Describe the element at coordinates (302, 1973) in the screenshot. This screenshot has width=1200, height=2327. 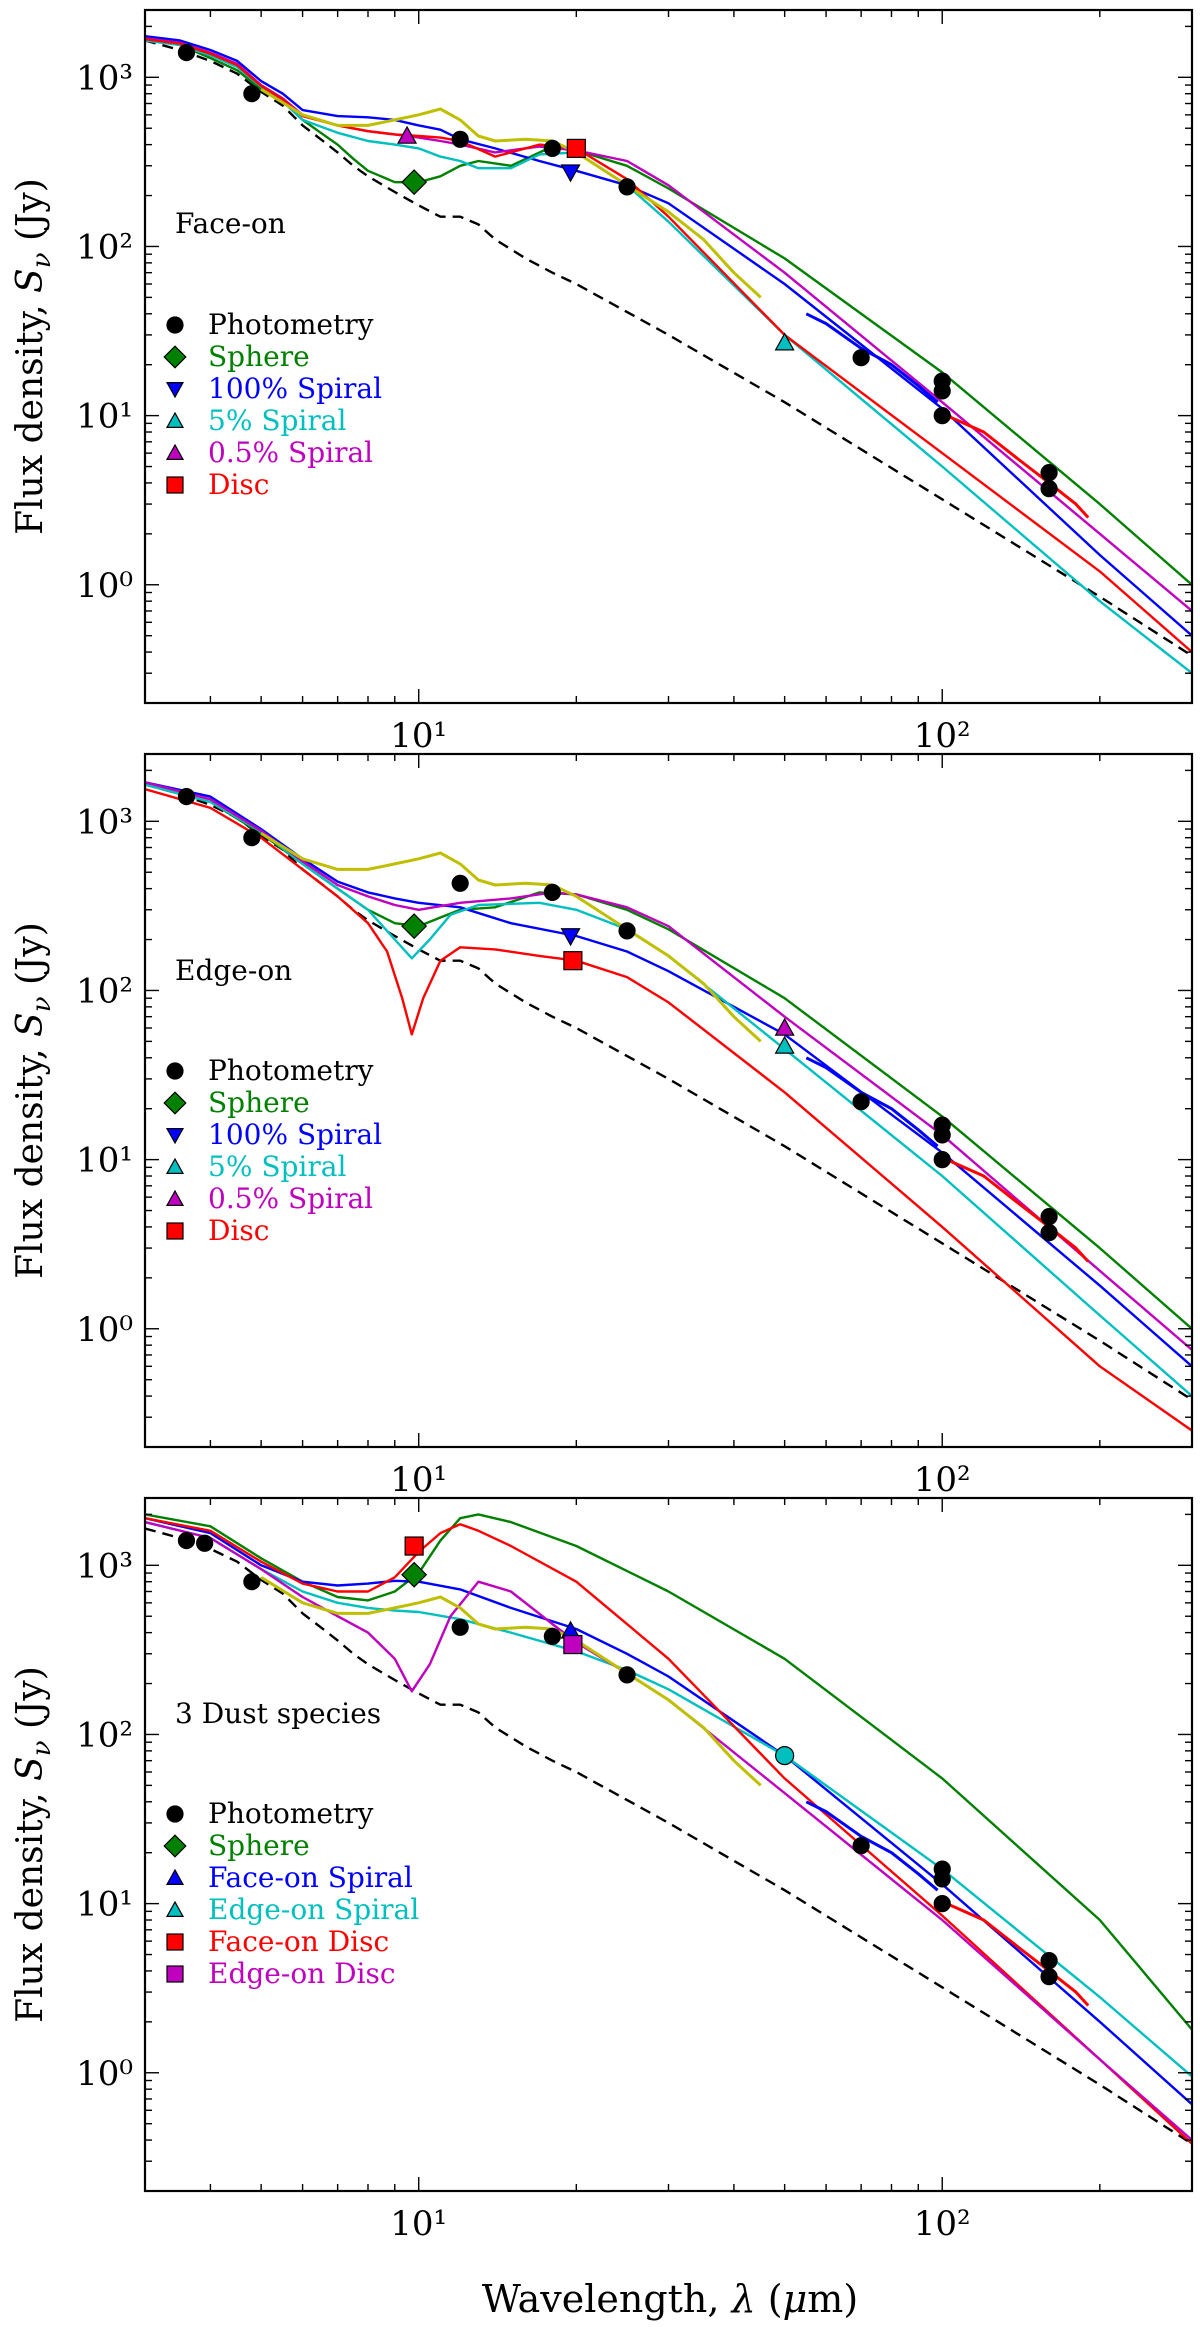
I see `legend-entry: Edge-on Disc` at that location.